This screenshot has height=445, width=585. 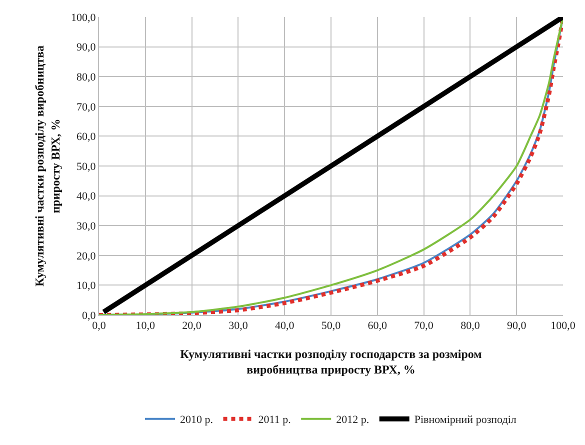 I want to click on x-tick-label: 100,0, so click(x=563, y=326).